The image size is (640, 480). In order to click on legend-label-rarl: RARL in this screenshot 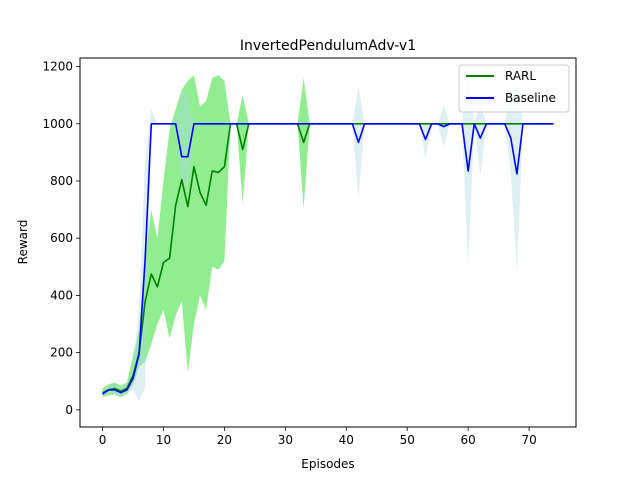, I will do `click(520, 76)`.